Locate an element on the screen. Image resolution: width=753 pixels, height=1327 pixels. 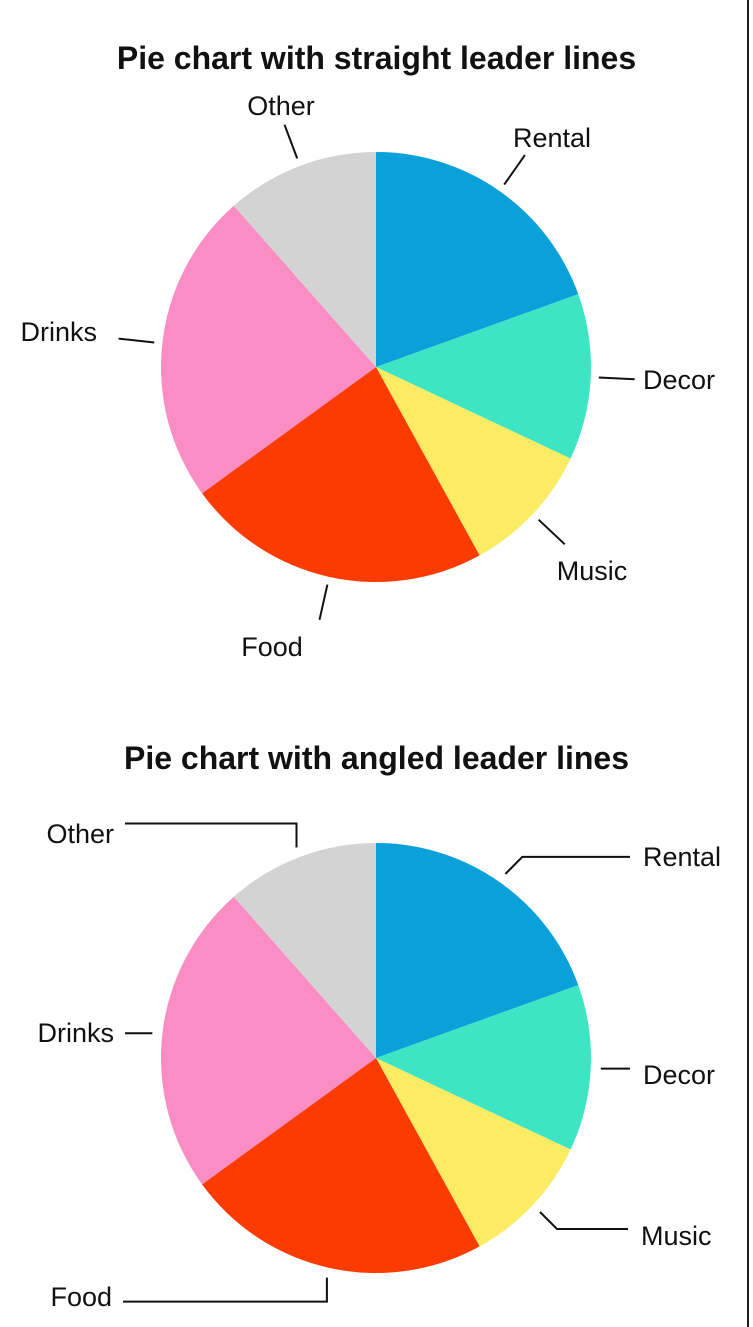
pie-slice-rental-straight is located at coordinates (477, 259).